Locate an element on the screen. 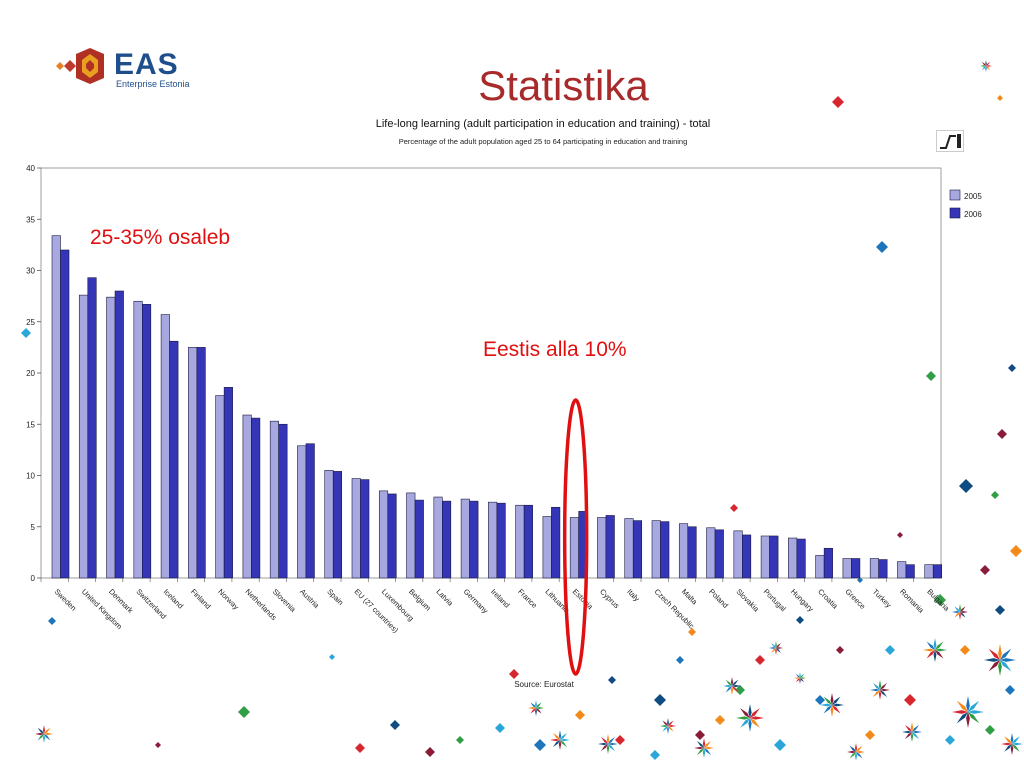 The width and height of the screenshot is (1024, 768). y-tick-label: 15 is located at coordinates (30, 424).